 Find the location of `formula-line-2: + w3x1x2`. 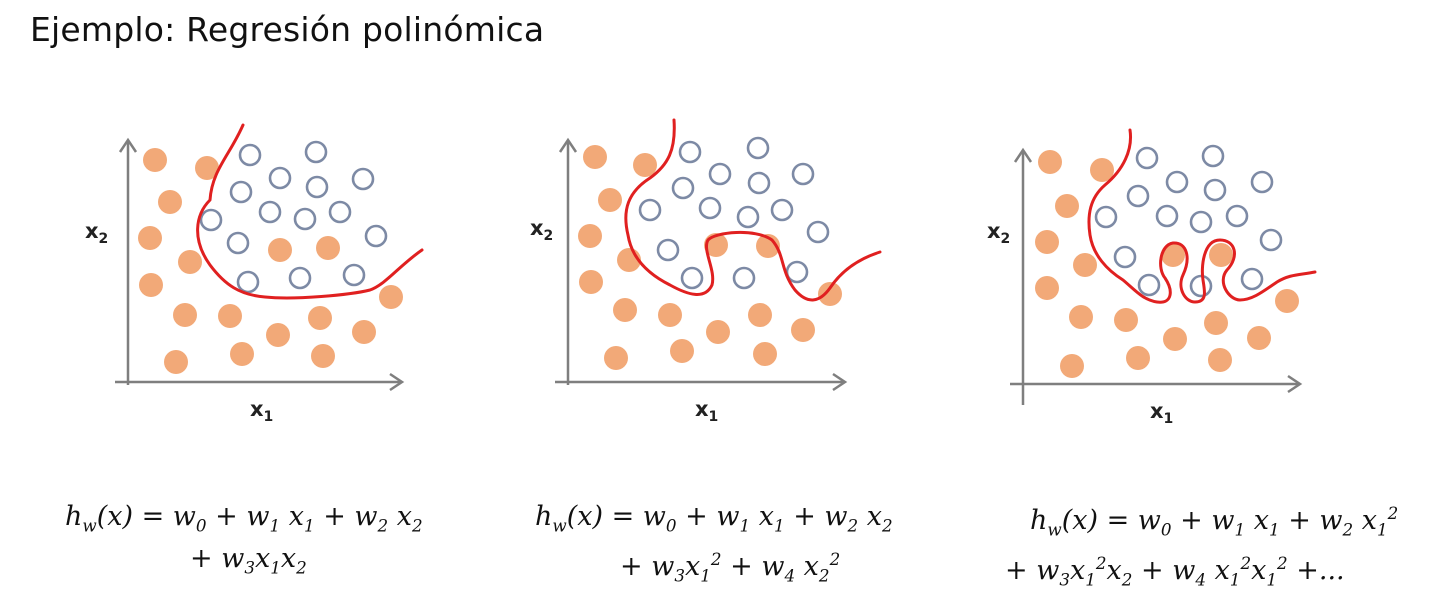

formula-line-2: + w3x1x2 is located at coordinates (248, 560).